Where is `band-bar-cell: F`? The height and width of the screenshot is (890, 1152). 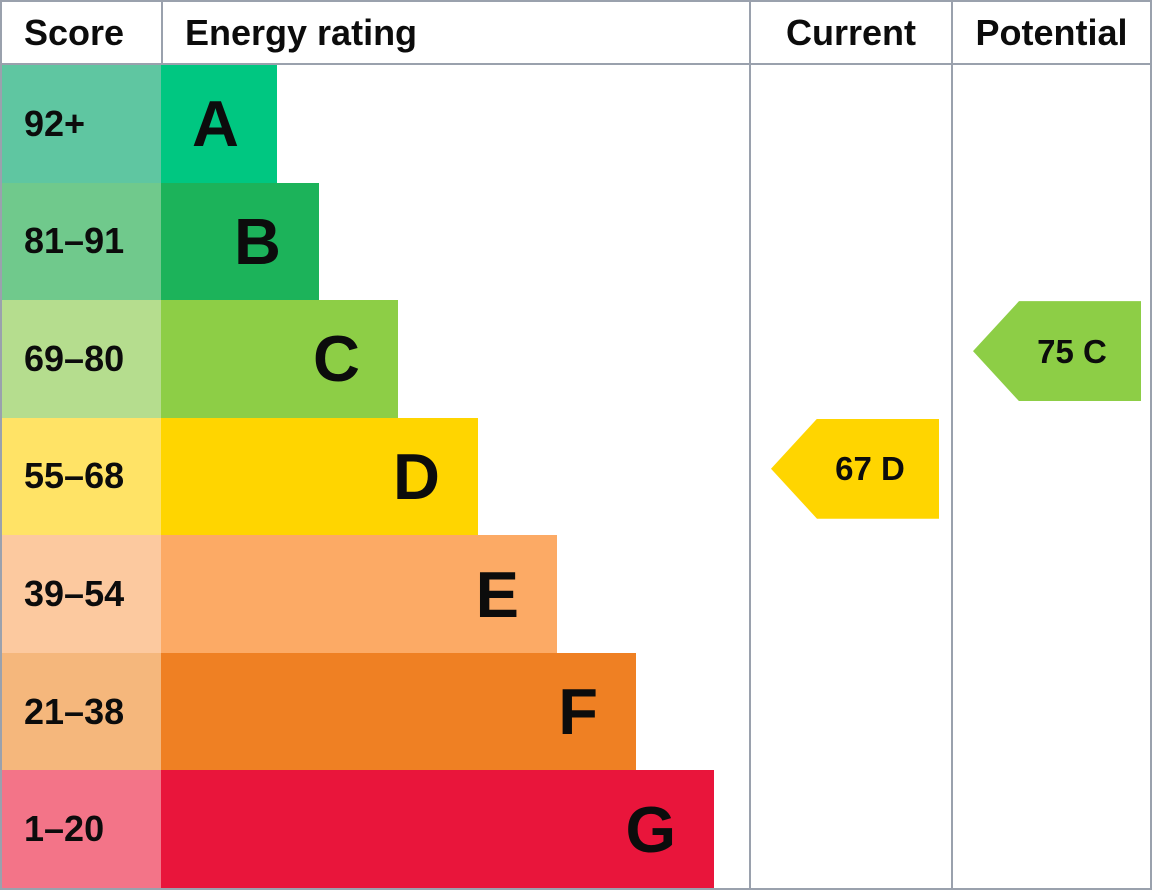 band-bar-cell: F is located at coordinates (455, 711).